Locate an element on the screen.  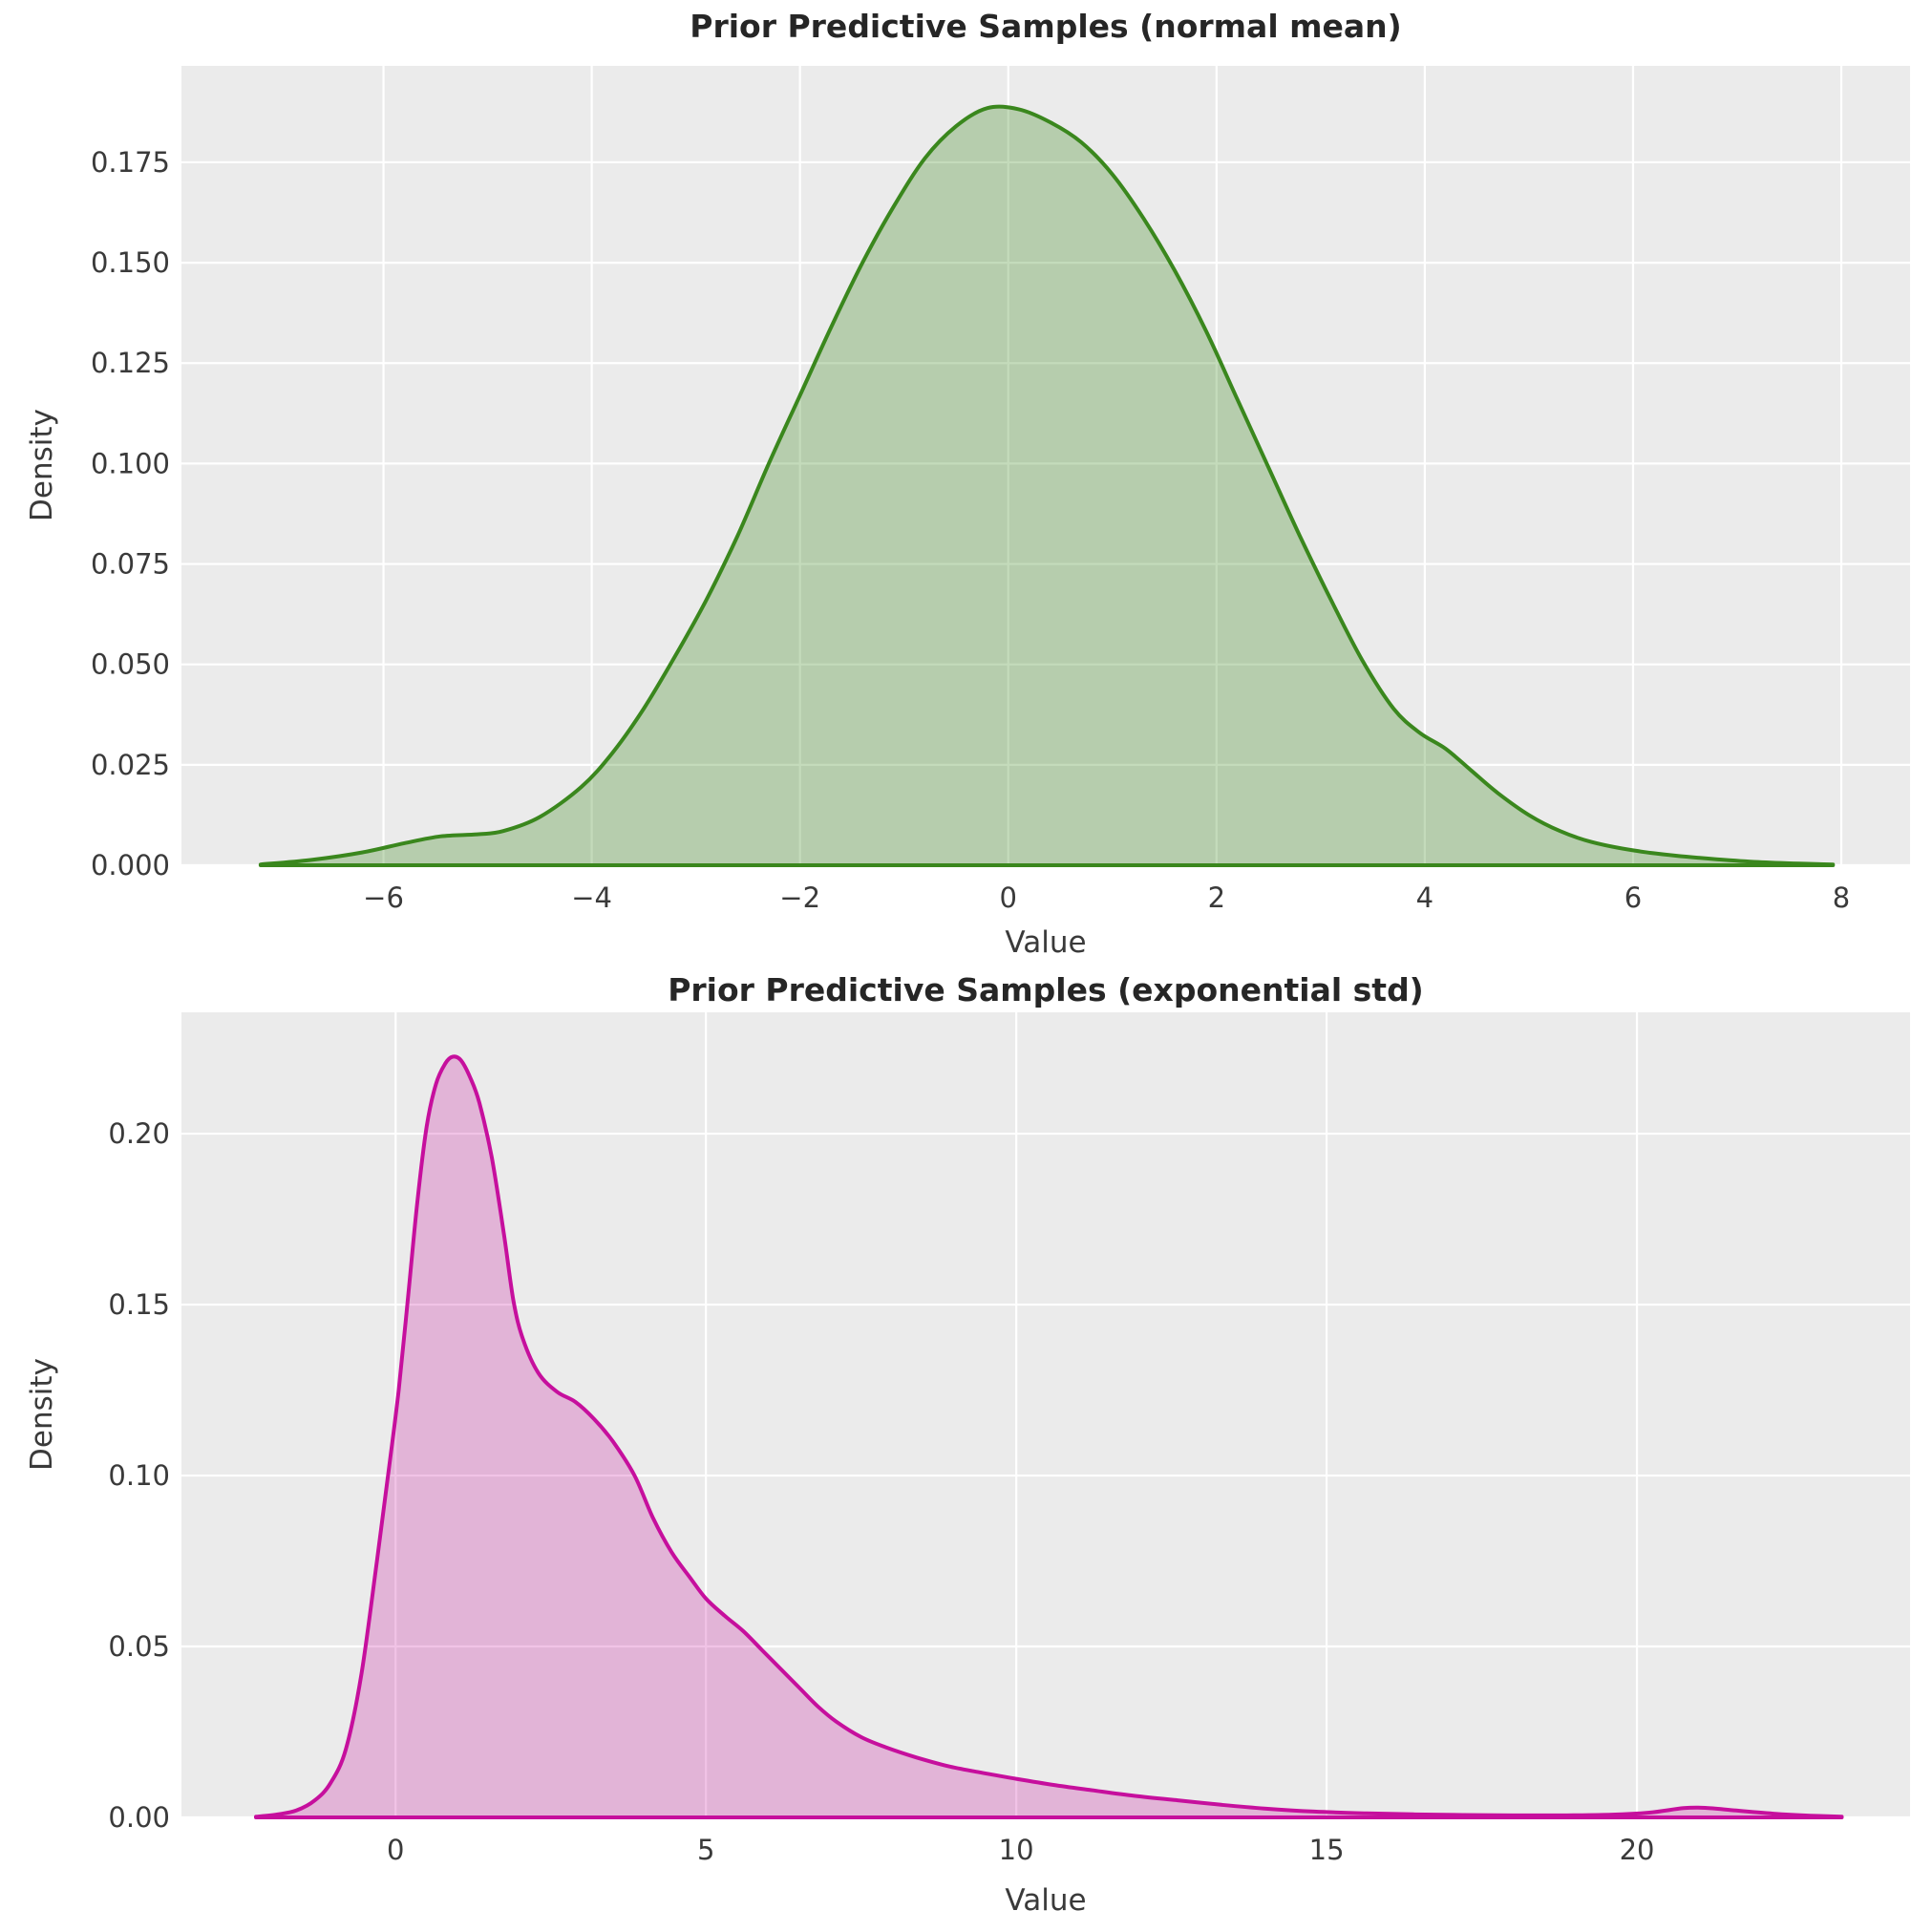
x-tick-label: −4 is located at coordinates (591, 897).